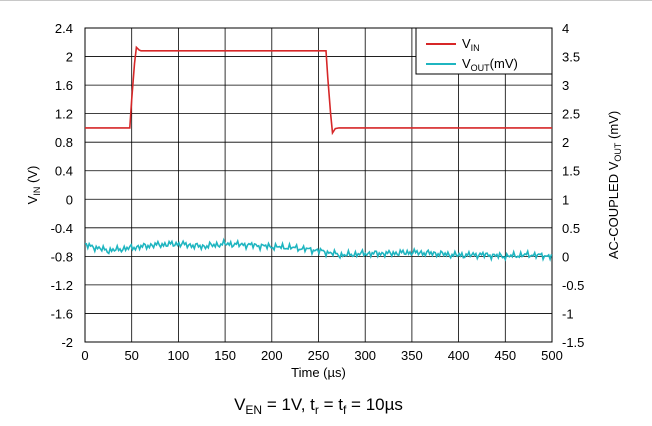 This screenshot has width=652, height=426. I want to click on chart-caption: VEN = 1V, tr = tf = 10µs, so click(318, 406).